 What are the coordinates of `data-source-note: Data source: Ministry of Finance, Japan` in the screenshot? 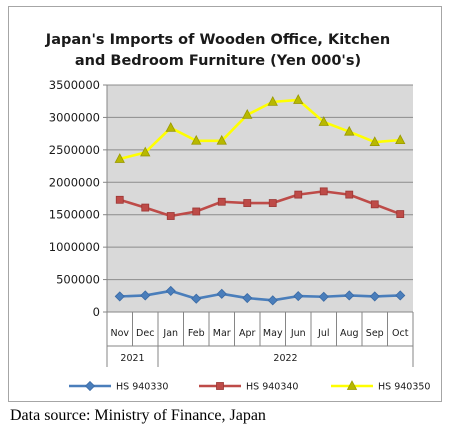 It's located at (138, 415).